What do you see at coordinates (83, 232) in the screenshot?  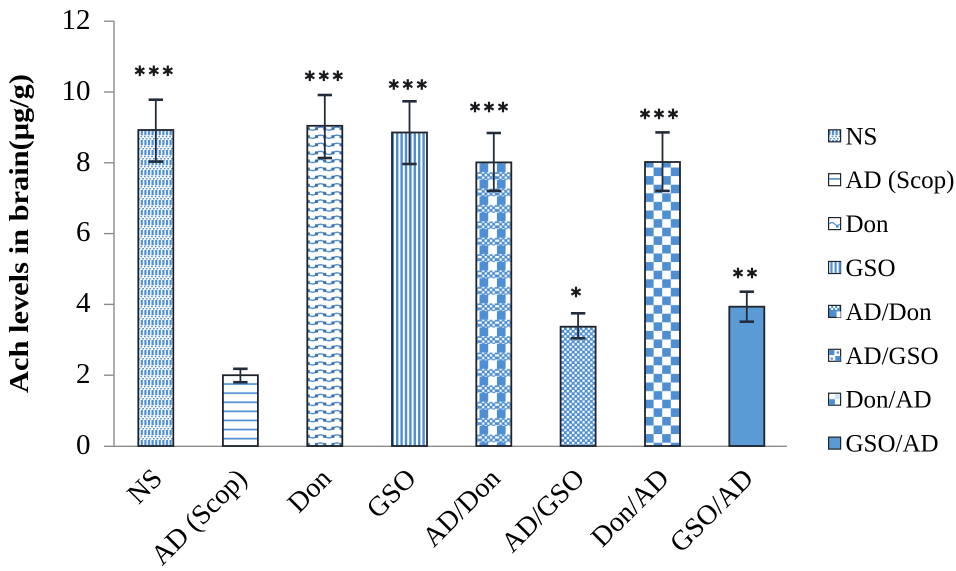 I see `svg-text: 6` at bounding box center [83, 232].